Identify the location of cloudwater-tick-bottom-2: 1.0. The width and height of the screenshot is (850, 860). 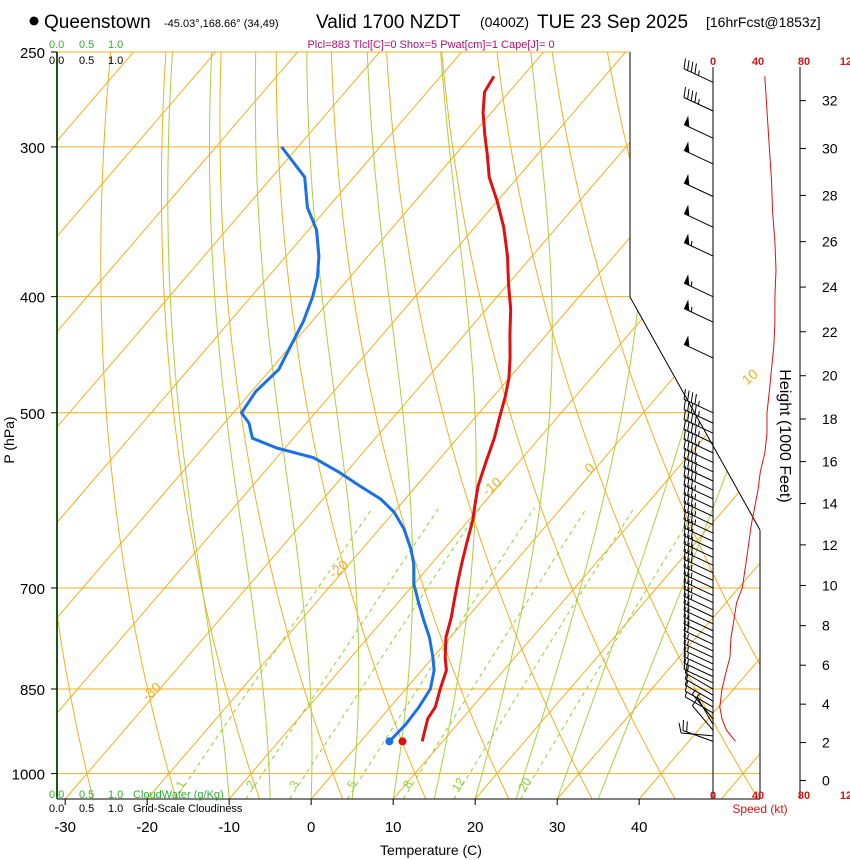
(115, 795).